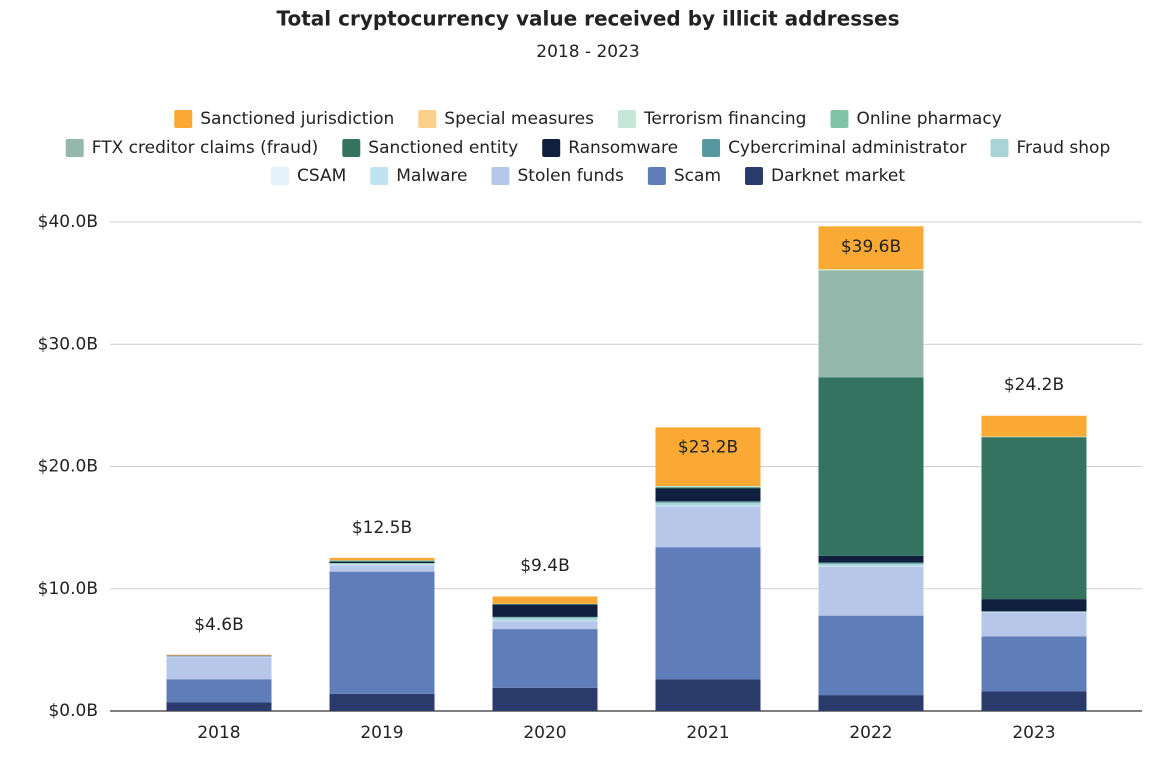 The width and height of the screenshot is (1175, 757). Describe the element at coordinates (205, 148) in the screenshot. I see `legend-label: FTX creditor claims (fraud)` at that location.